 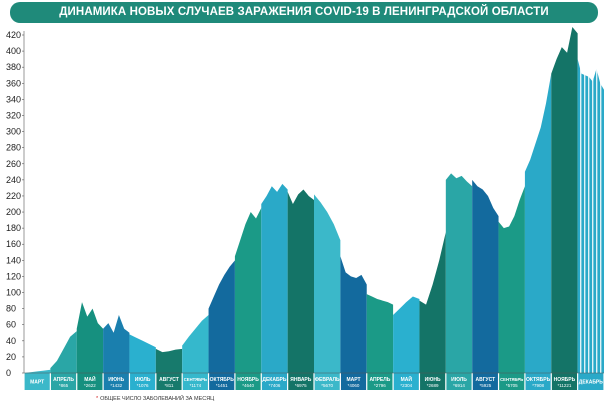 I want to click on x-total-label-15: *2304, so click(x=406, y=385).